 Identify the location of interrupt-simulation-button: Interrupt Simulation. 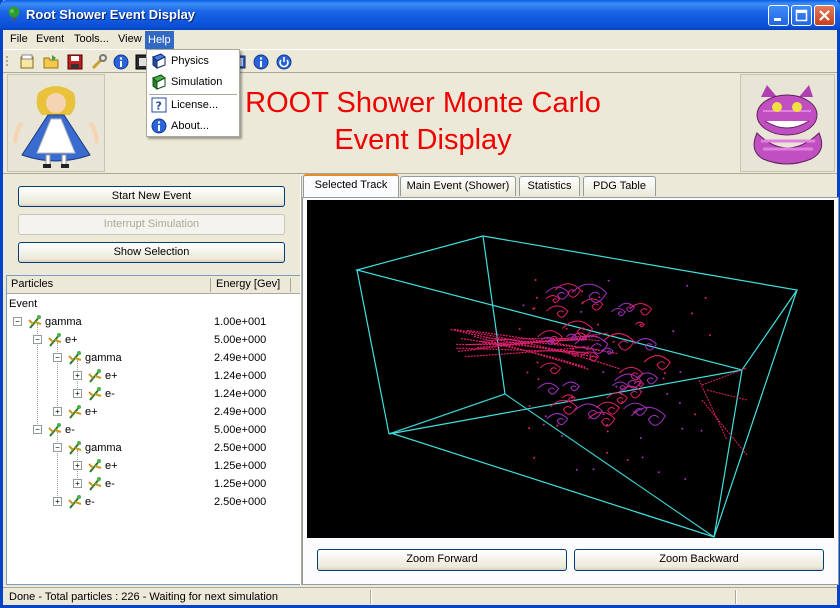
(151, 224).